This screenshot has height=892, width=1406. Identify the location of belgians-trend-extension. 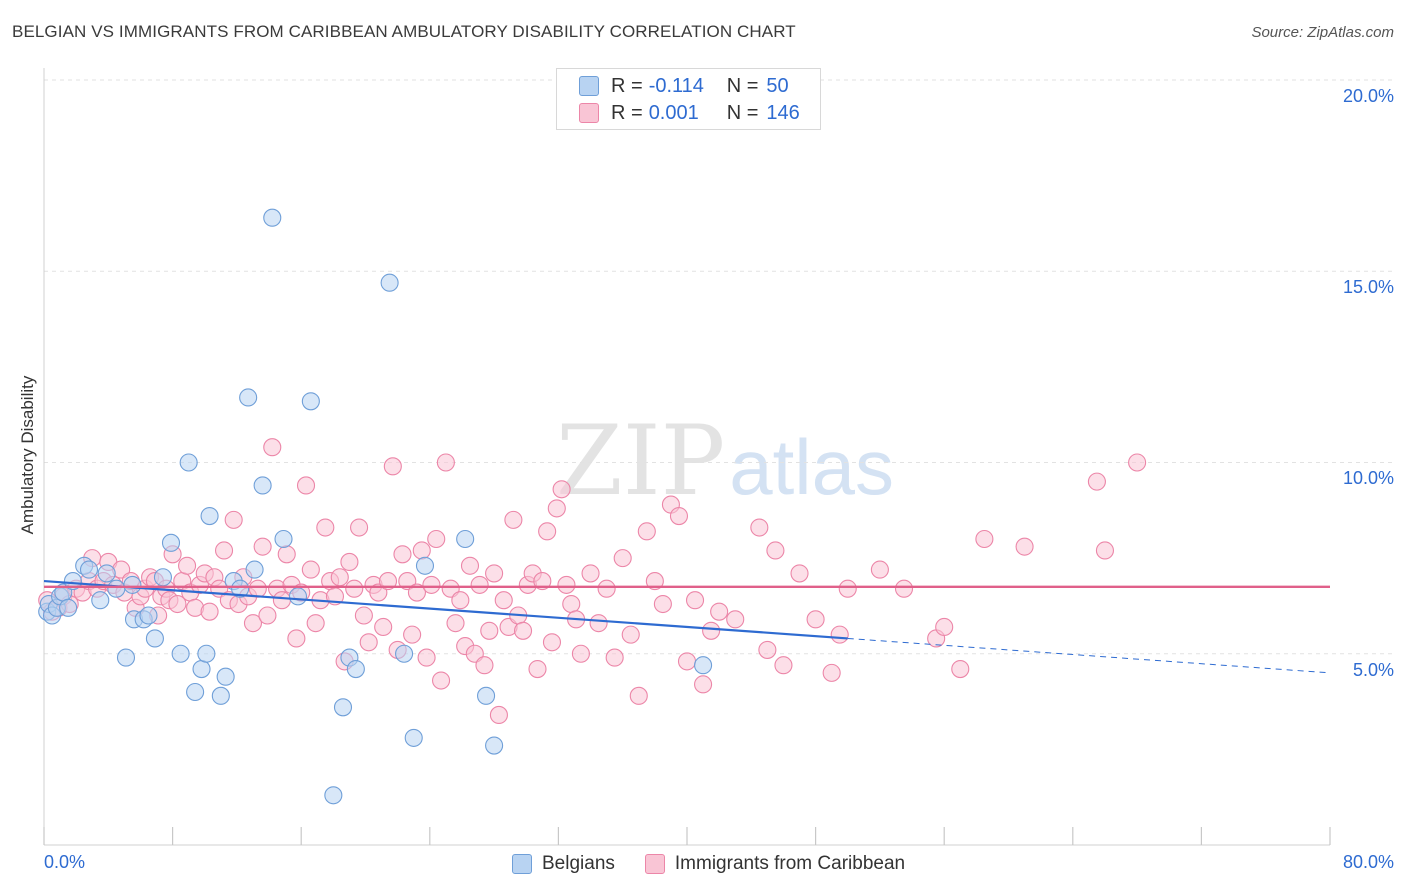
(1089, 655).